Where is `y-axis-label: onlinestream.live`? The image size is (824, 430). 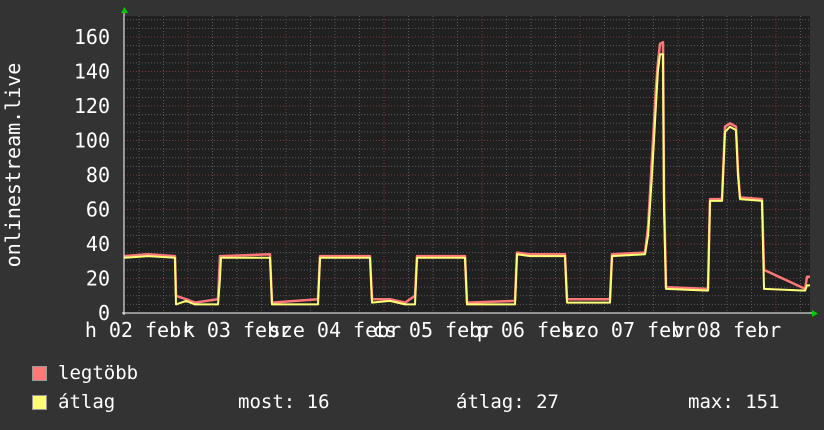 y-axis-label: onlinestream.live is located at coordinates (13, 165).